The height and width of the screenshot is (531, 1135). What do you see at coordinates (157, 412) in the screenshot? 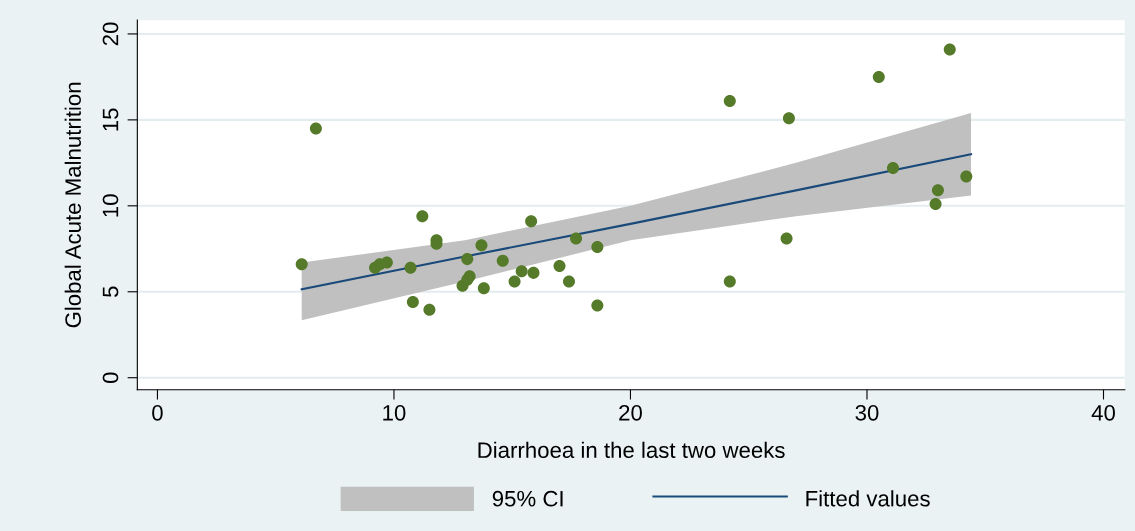
I see `x-tick-label: 0` at bounding box center [157, 412].